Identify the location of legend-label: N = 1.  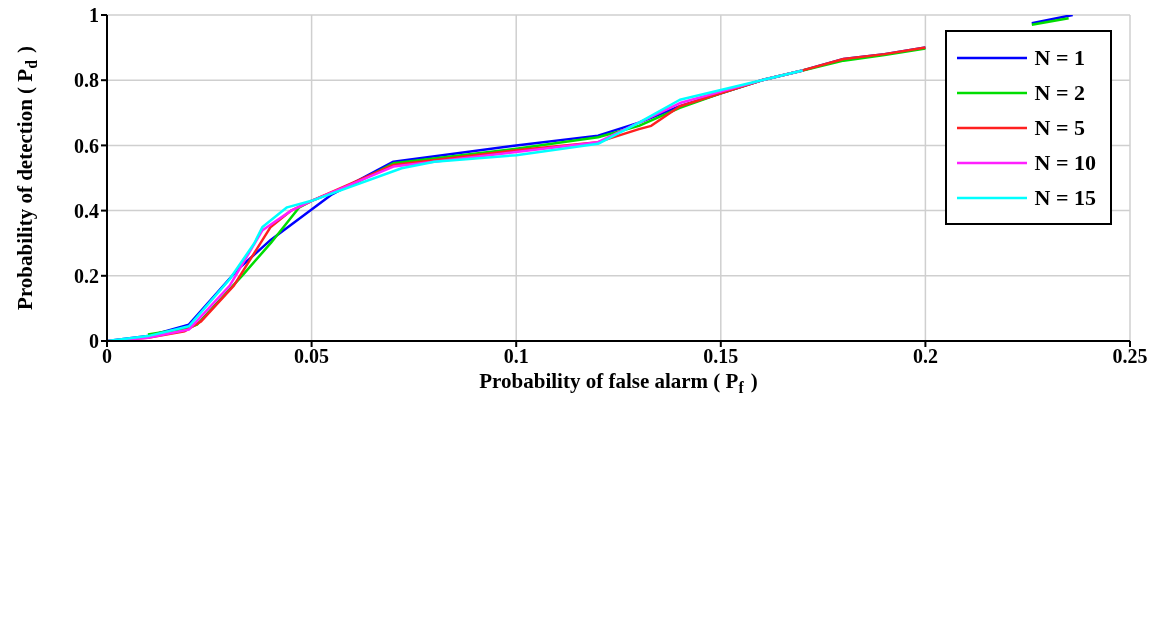
(1059, 57).